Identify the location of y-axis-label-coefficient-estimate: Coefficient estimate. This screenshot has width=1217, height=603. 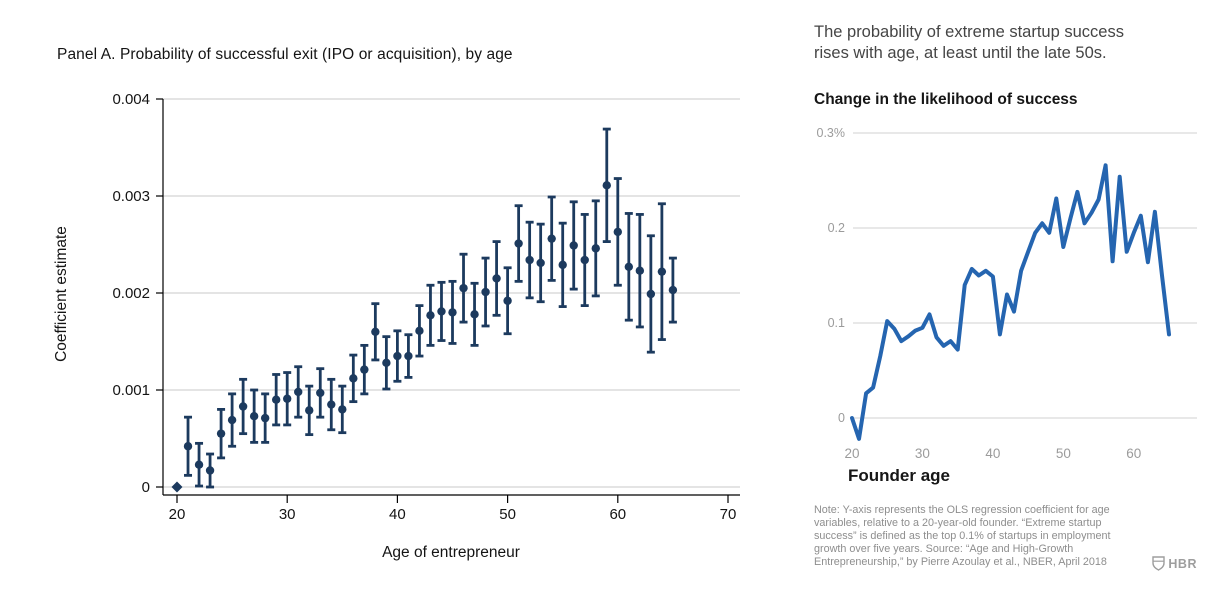
(61, 294).